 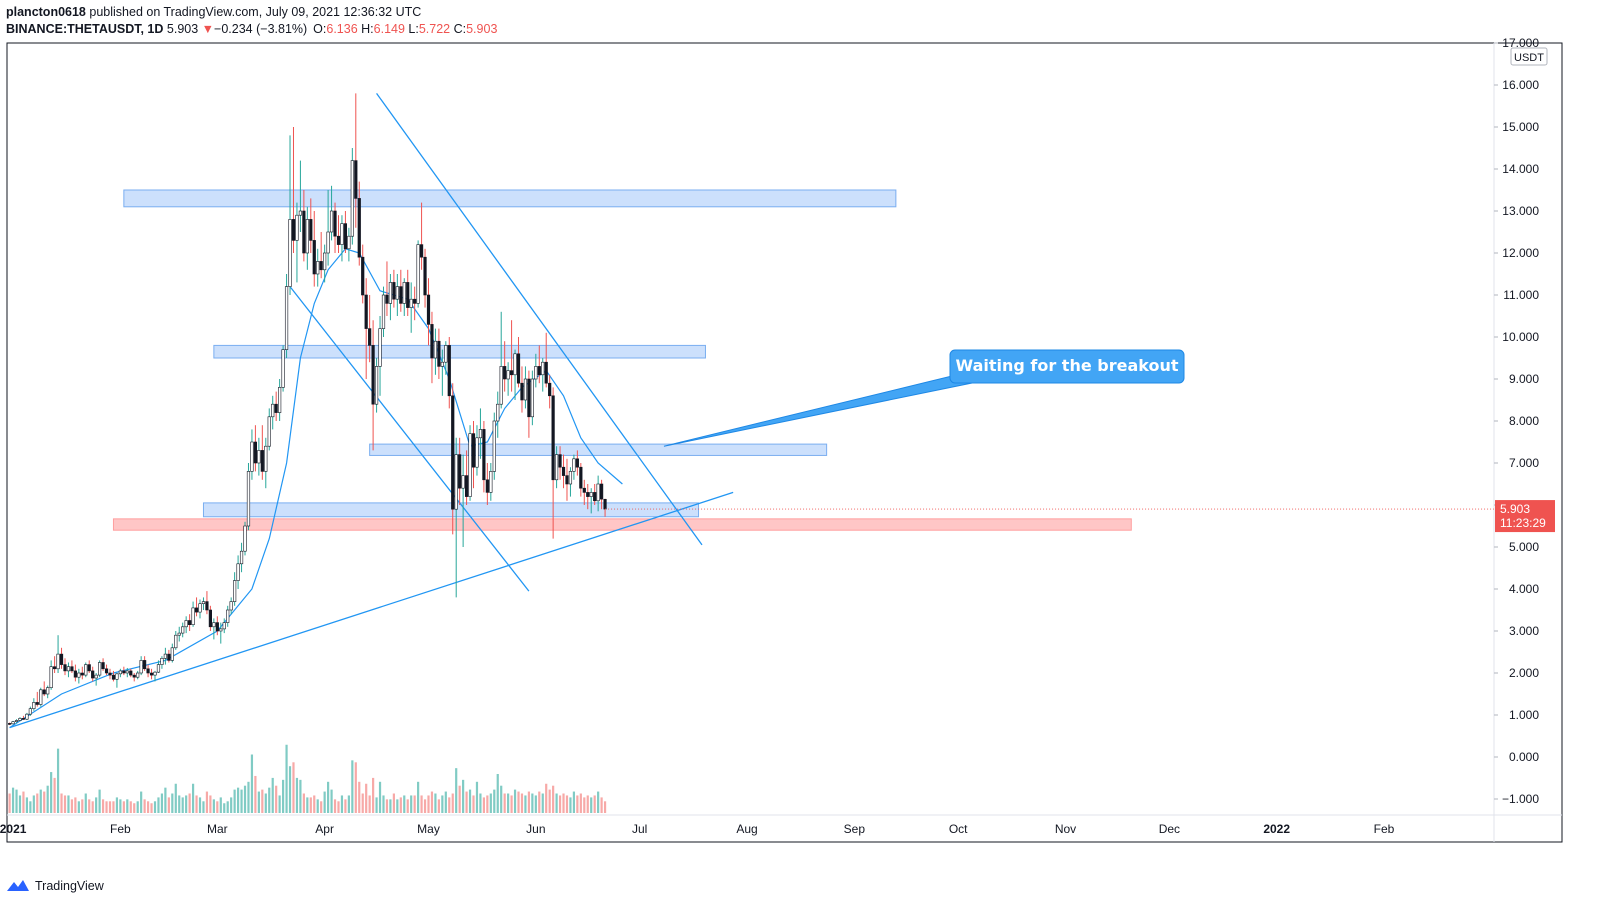 What do you see at coordinates (1524, 589) in the screenshot?
I see `price-tick-label: 4.000` at bounding box center [1524, 589].